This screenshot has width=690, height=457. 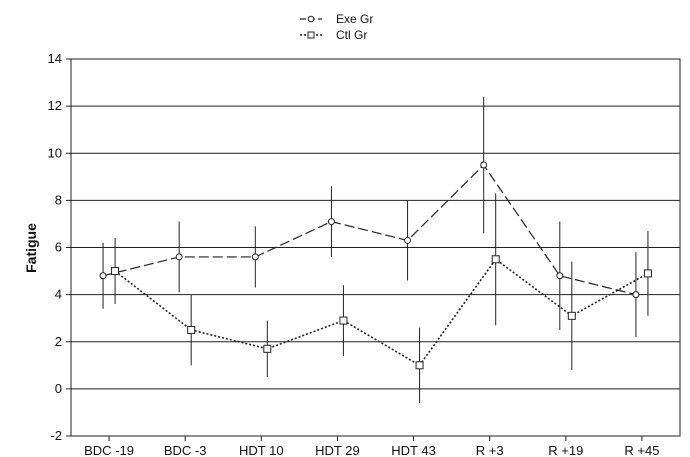 What do you see at coordinates (55, 105) in the screenshot?
I see `y-tick-label: 12` at bounding box center [55, 105].